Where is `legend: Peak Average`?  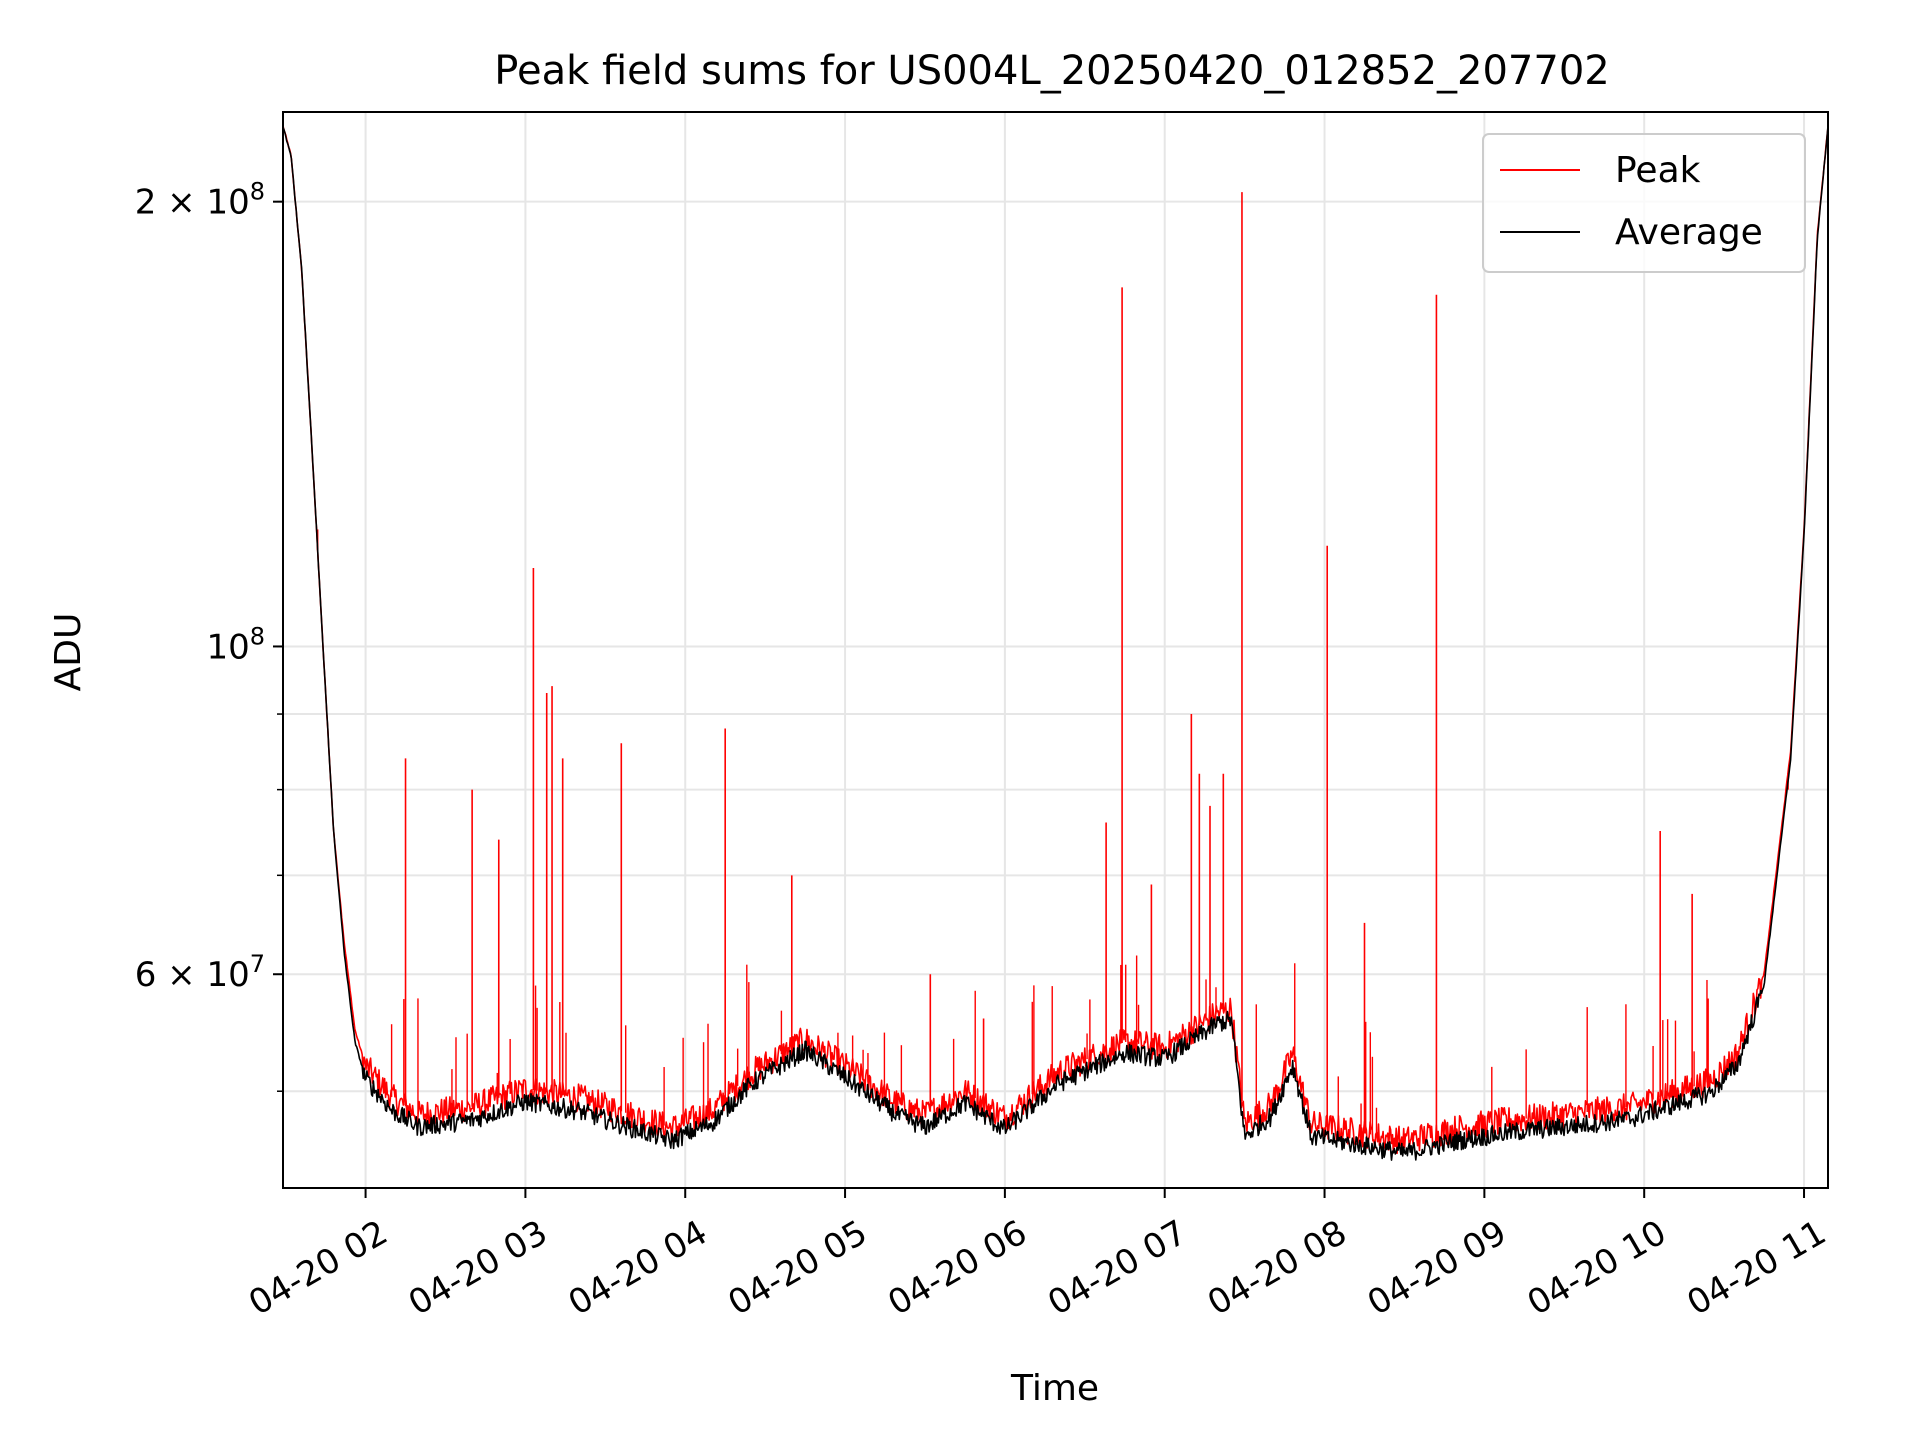 legend: Peak Average is located at coordinates (1644, 203).